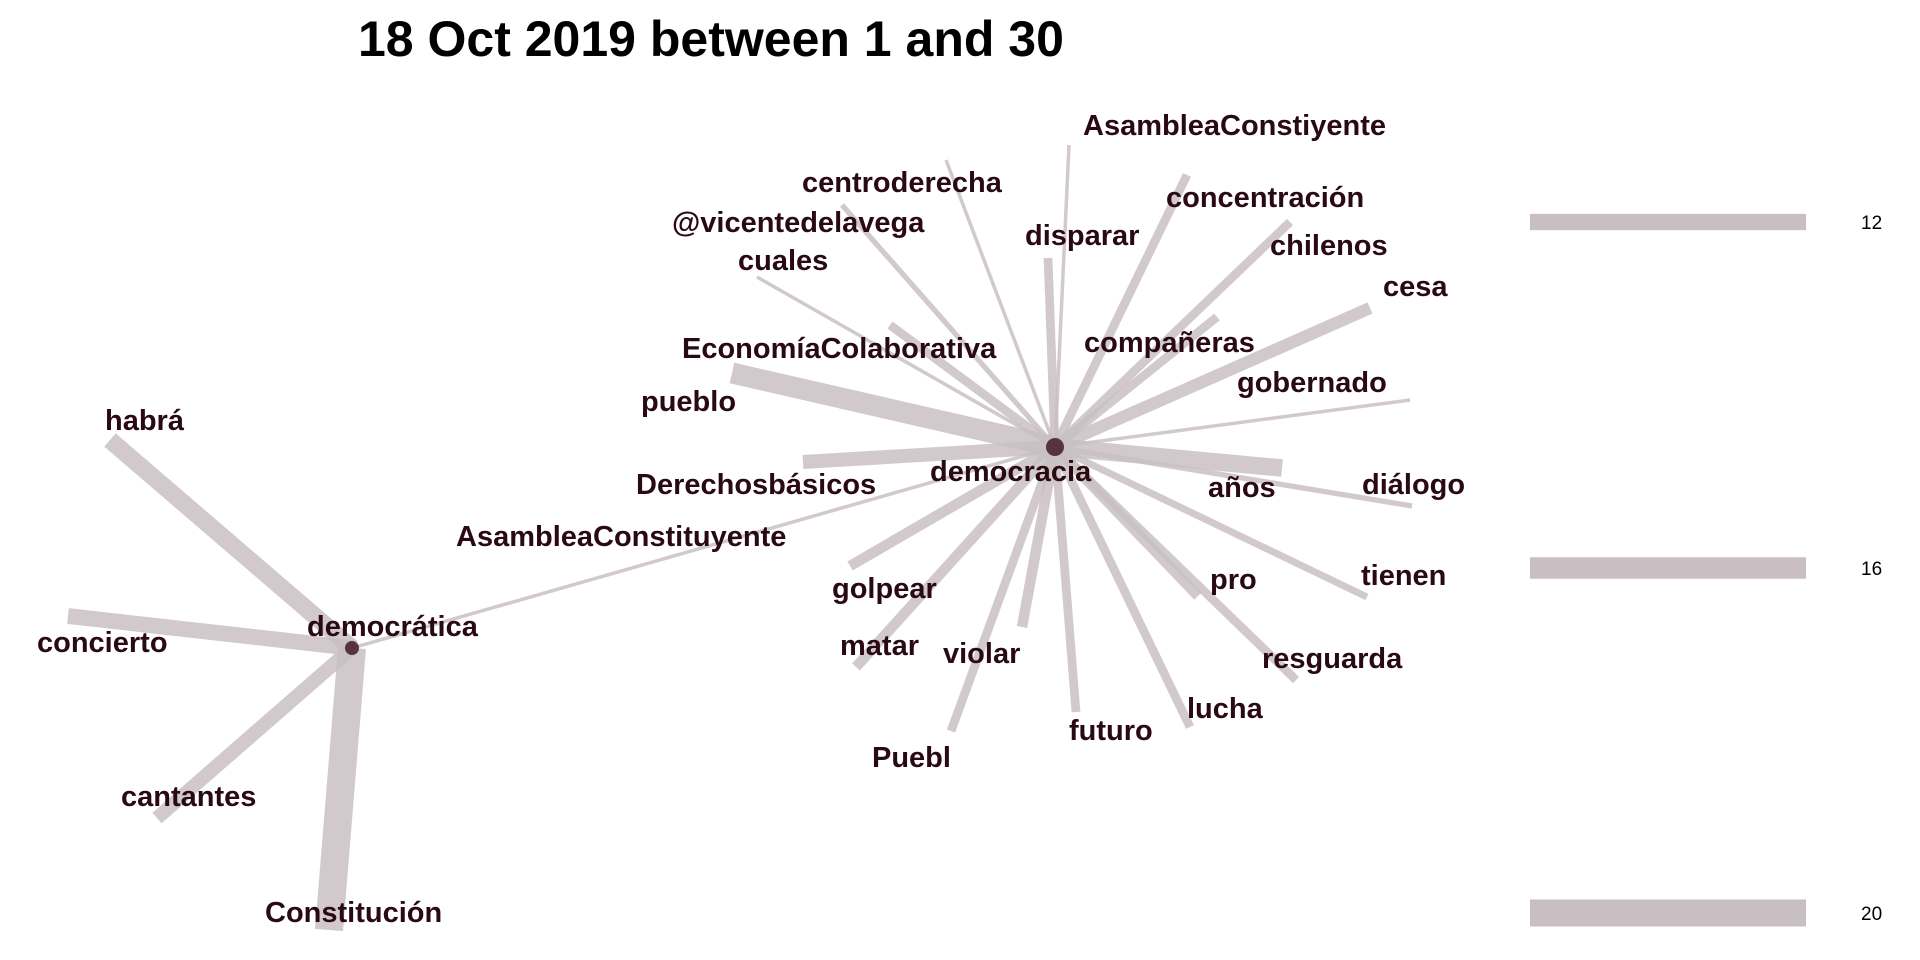  I want to click on edge-democracia-disparar, so click(1051, 352).